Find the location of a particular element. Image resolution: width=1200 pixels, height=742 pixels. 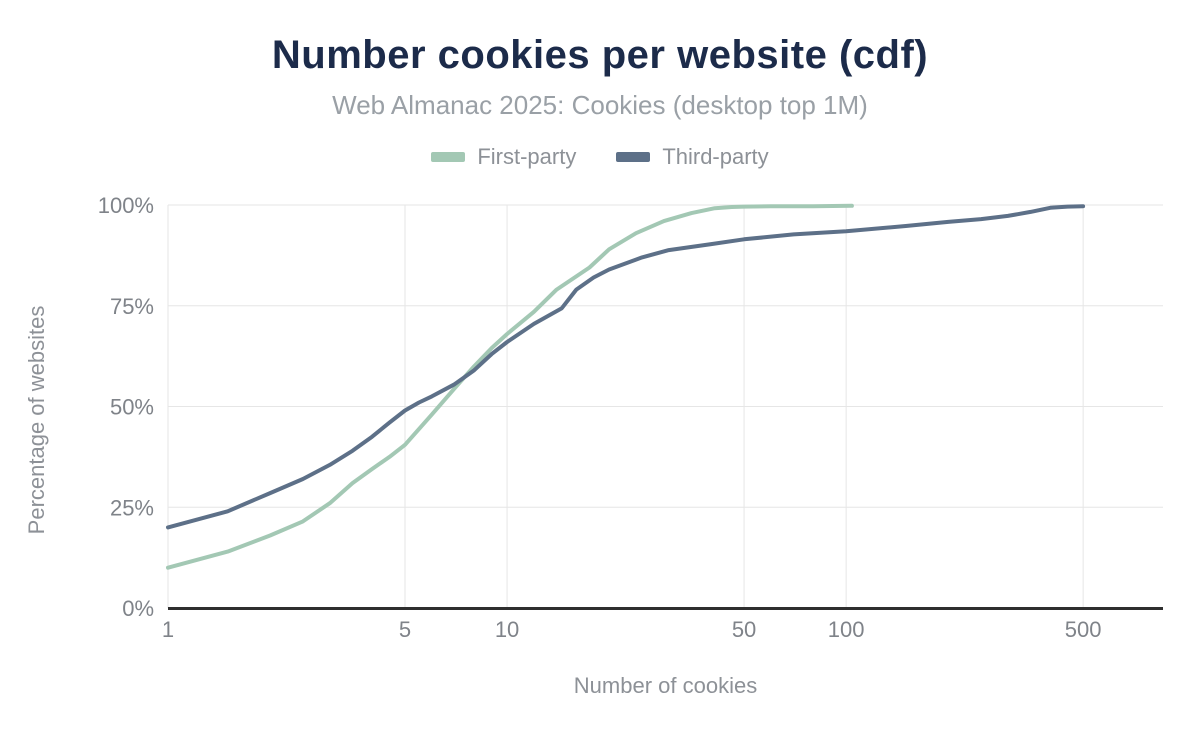

y-axis-title: Percentage of websites is located at coordinates (36, 420).